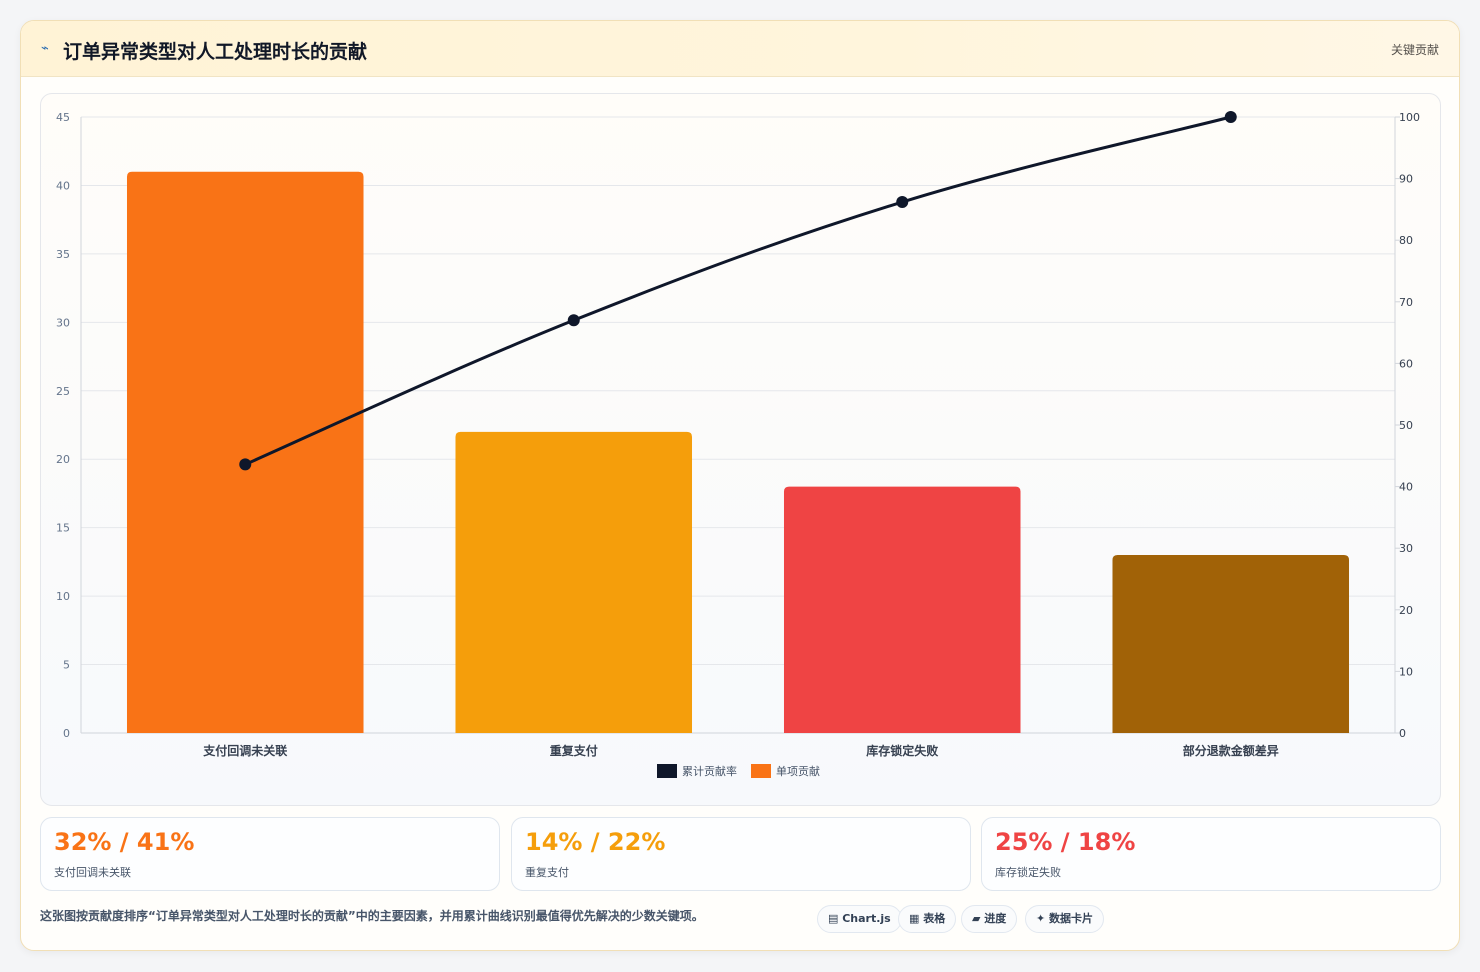 This screenshot has width=1480, height=972. I want to click on lightning-icon: ⌁, so click(45, 48).